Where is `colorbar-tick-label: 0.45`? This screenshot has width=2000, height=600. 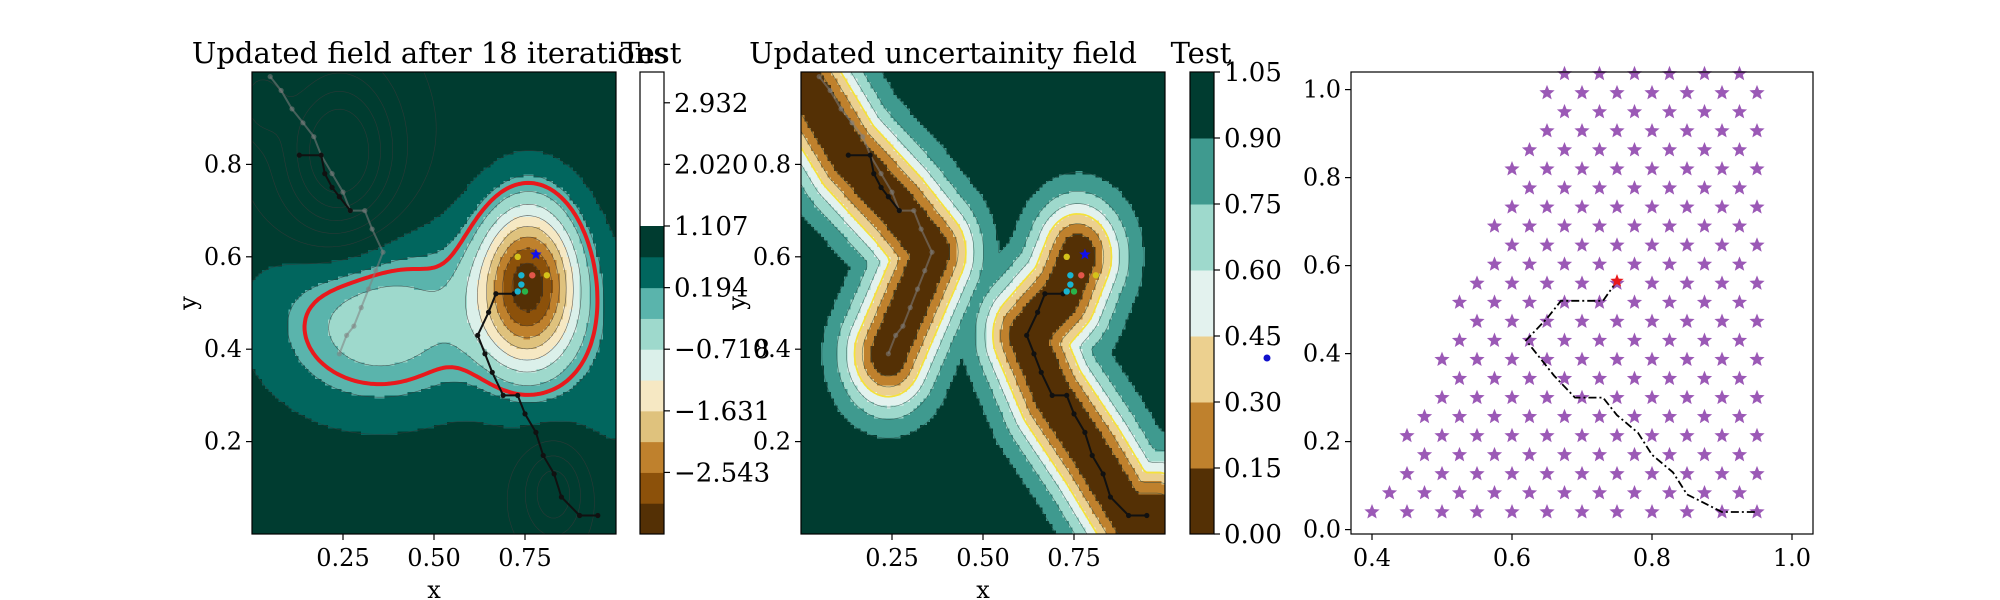
colorbar-tick-label: 0.45 is located at coordinates (1253, 337).